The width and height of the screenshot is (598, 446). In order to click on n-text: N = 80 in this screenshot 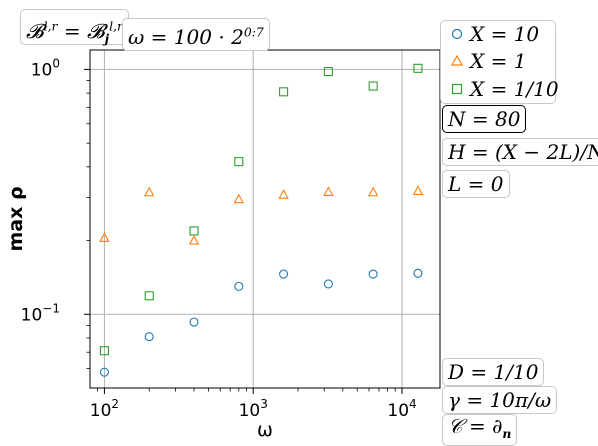, I will do `click(484, 119)`.